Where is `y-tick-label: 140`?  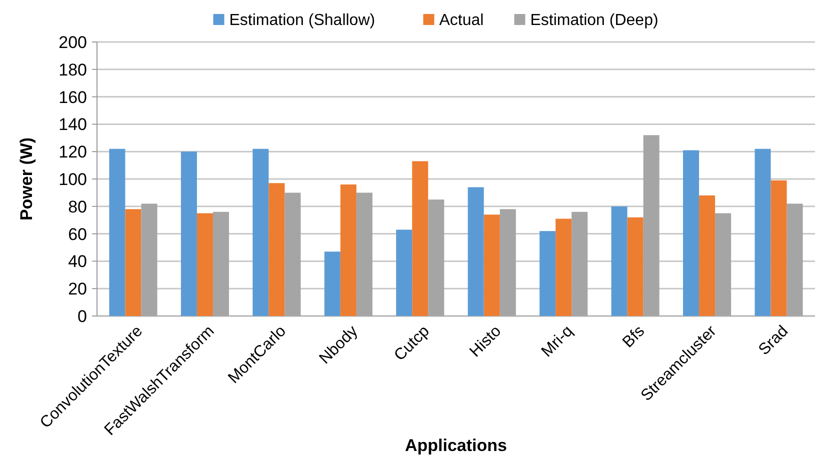
y-tick-label: 140 is located at coordinates (72, 124).